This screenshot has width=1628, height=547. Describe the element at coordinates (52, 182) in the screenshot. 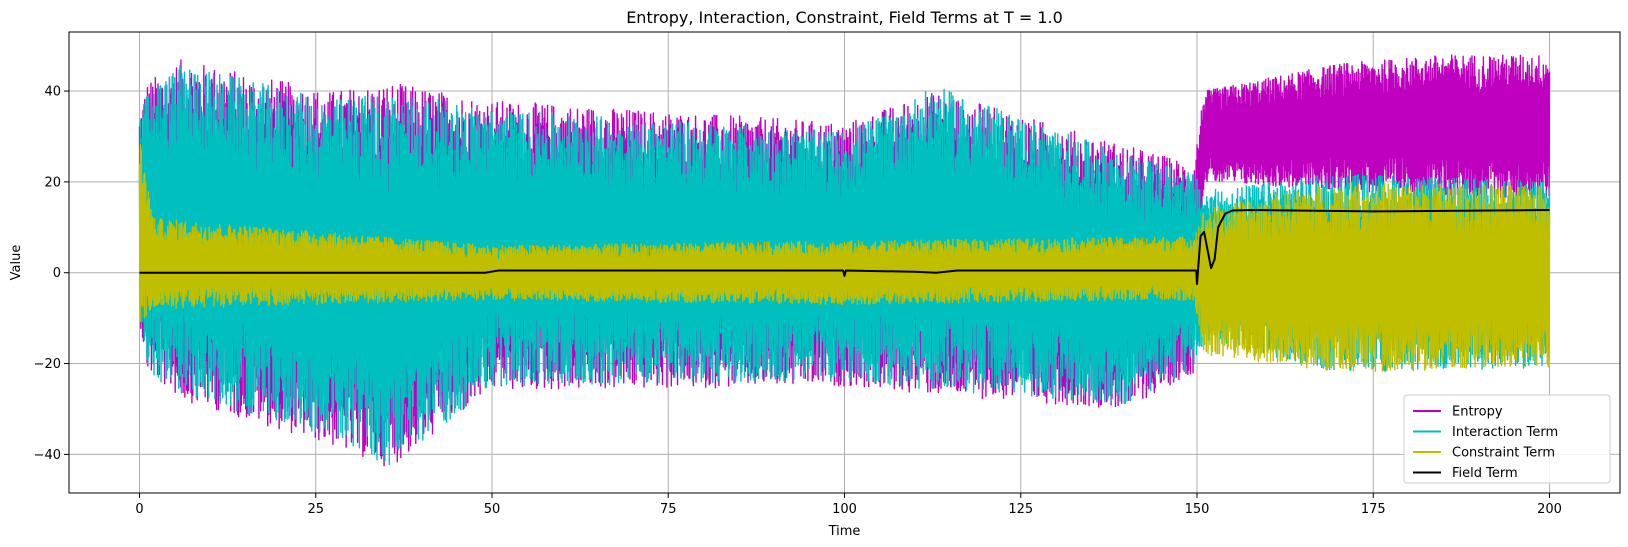

I see `y-tick-label: 20` at that location.